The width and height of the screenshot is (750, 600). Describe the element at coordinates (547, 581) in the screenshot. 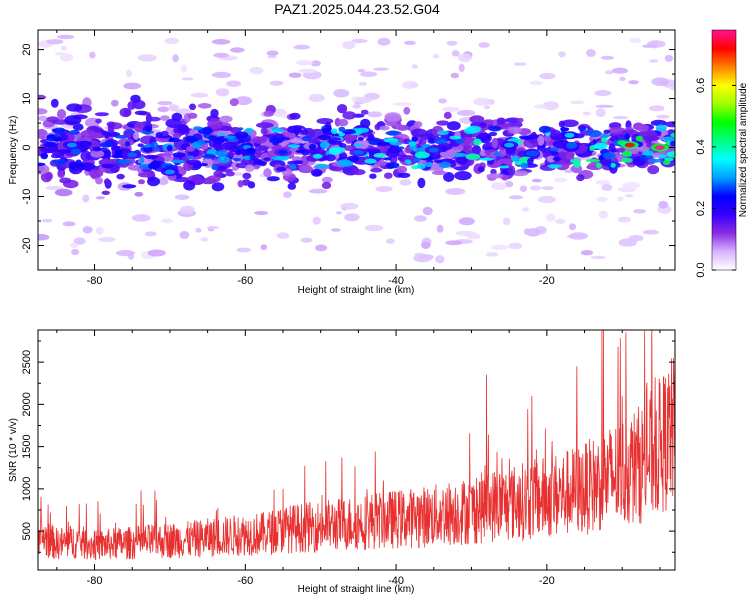

I see `tick-label: -20` at that location.